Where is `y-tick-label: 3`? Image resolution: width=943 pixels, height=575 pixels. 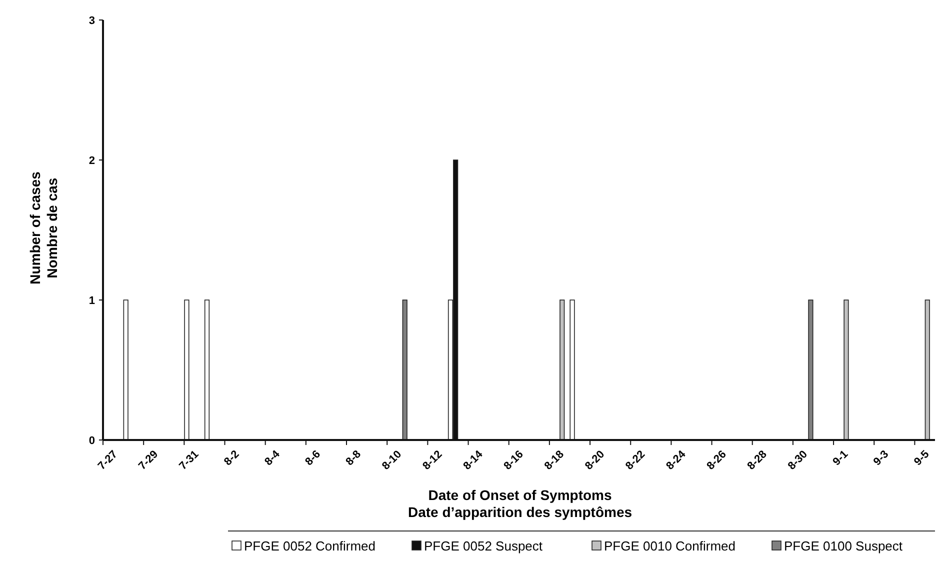 y-tick-label: 3 is located at coordinates (91, 20).